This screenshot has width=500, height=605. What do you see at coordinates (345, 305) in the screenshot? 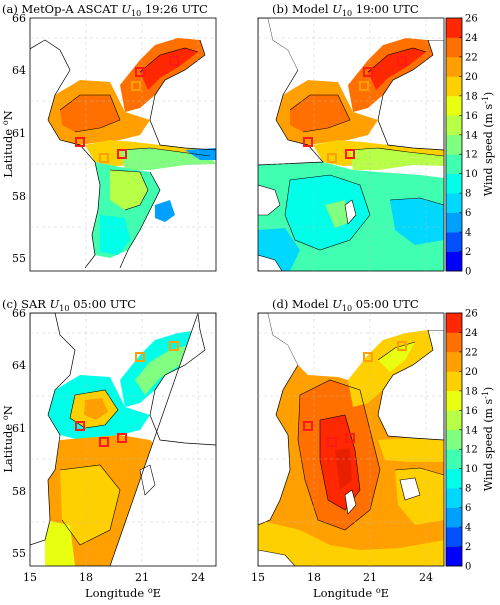
I see `panel-d-title: (d) Model U10 05:00 UTC` at bounding box center [345, 305].